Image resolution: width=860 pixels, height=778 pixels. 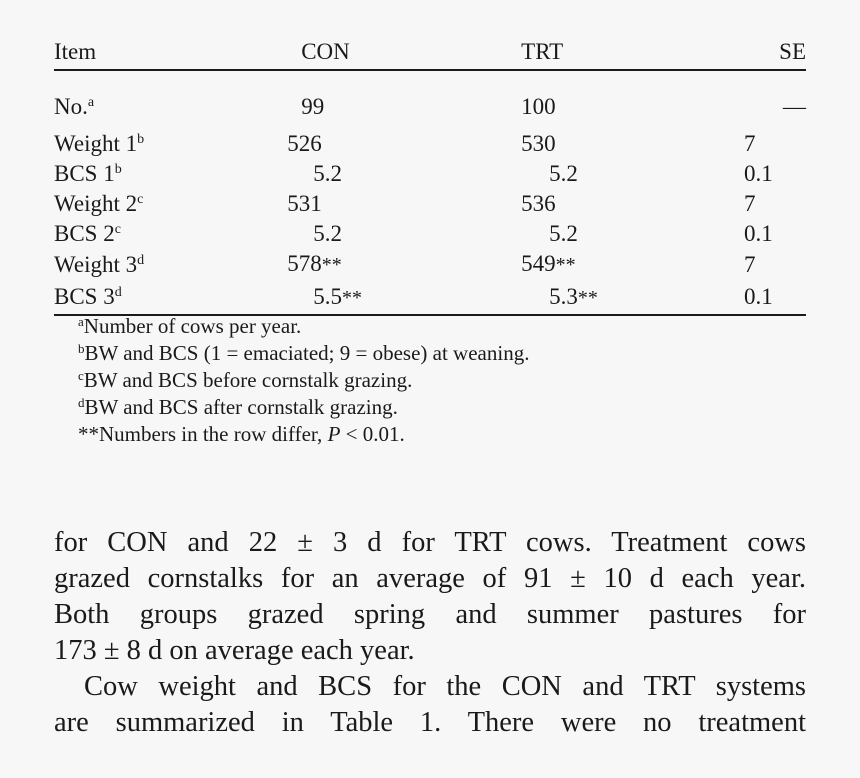 What do you see at coordinates (794, 106) in the screenshot?
I see `cell-se: —` at bounding box center [794, 106].